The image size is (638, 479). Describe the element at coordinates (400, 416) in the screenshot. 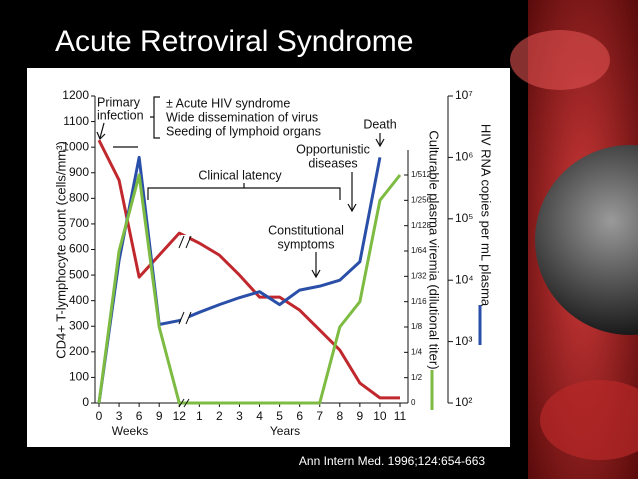

I see `x-tick-label: 11` at that location.